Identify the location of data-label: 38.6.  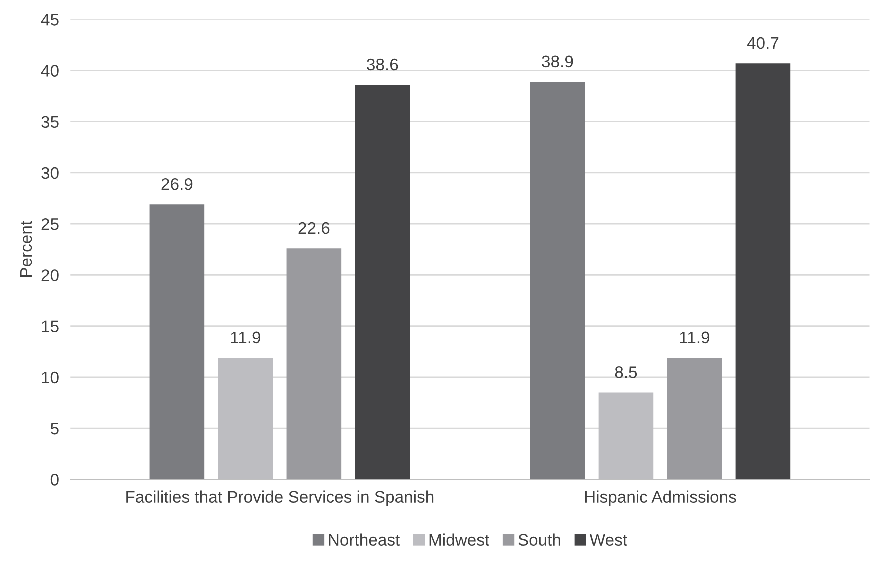
(382, 64).